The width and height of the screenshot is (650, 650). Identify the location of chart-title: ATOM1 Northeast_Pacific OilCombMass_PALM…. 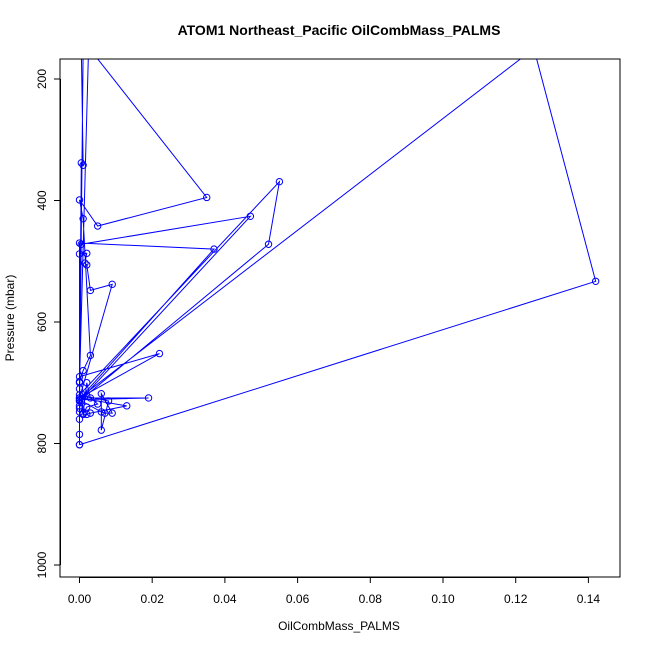
(339, 30).